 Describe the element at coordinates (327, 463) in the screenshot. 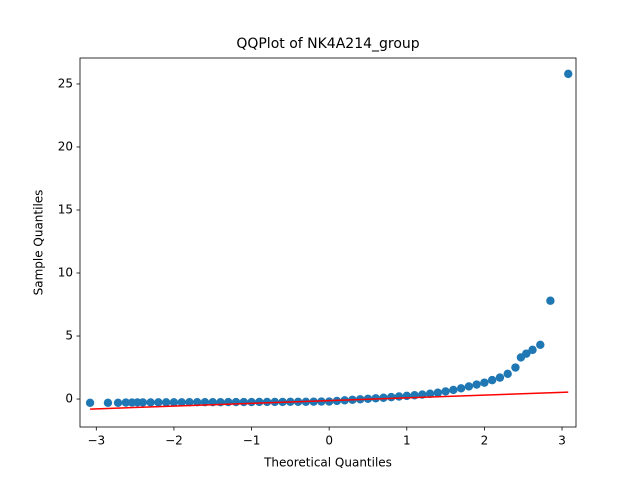

I see `x-axis-label: Theoretical Quantiles` at that location.